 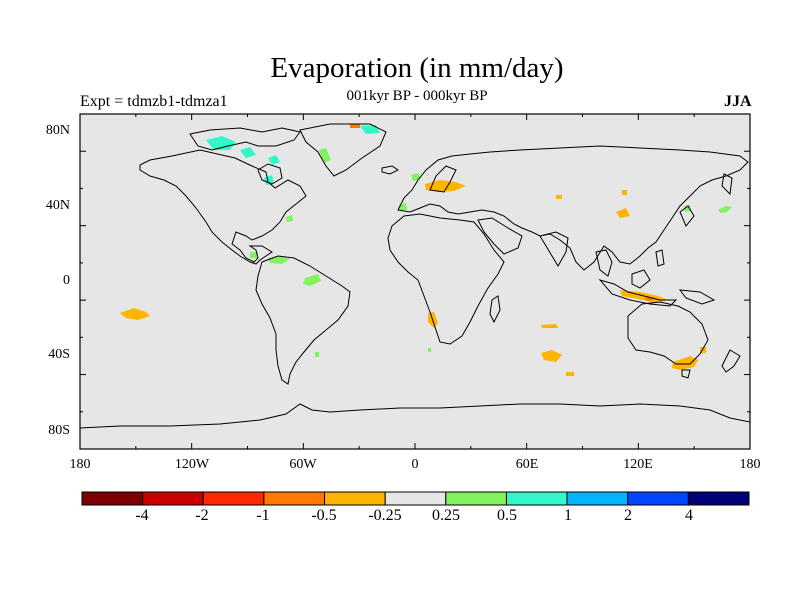 What do you see at coordinates (245, 139) in the screenshot?
I see `coast-arctic-islands` at bounding box center [245, 139].